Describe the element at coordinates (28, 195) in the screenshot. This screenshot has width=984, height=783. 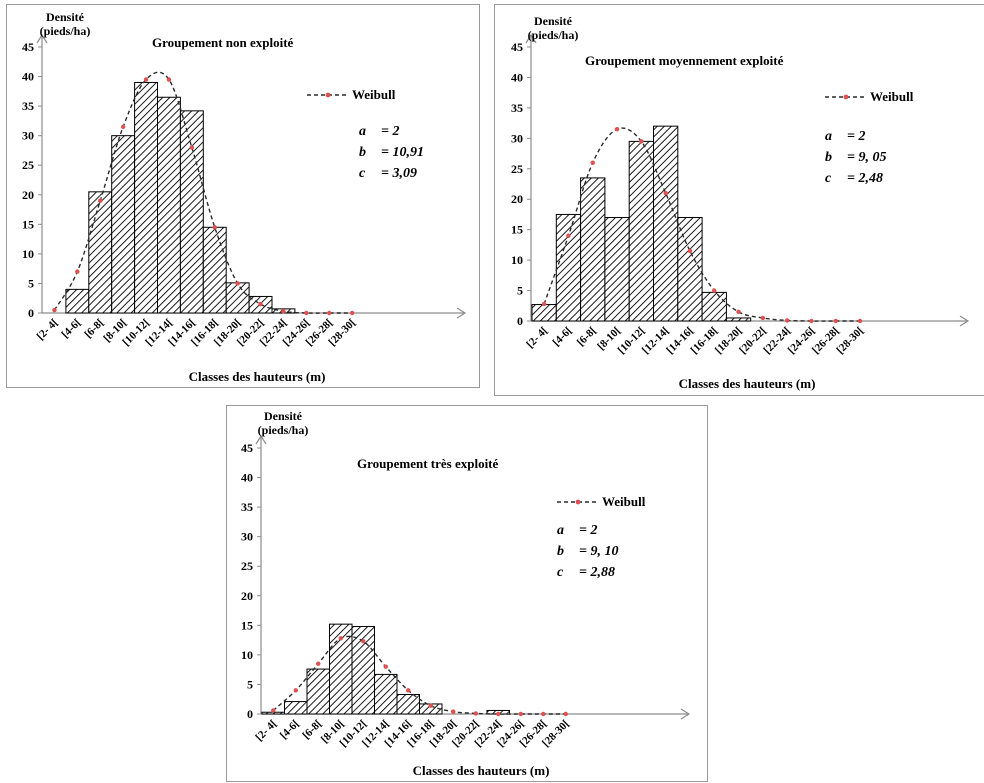
I see `y-tick-label: 20` at that location.